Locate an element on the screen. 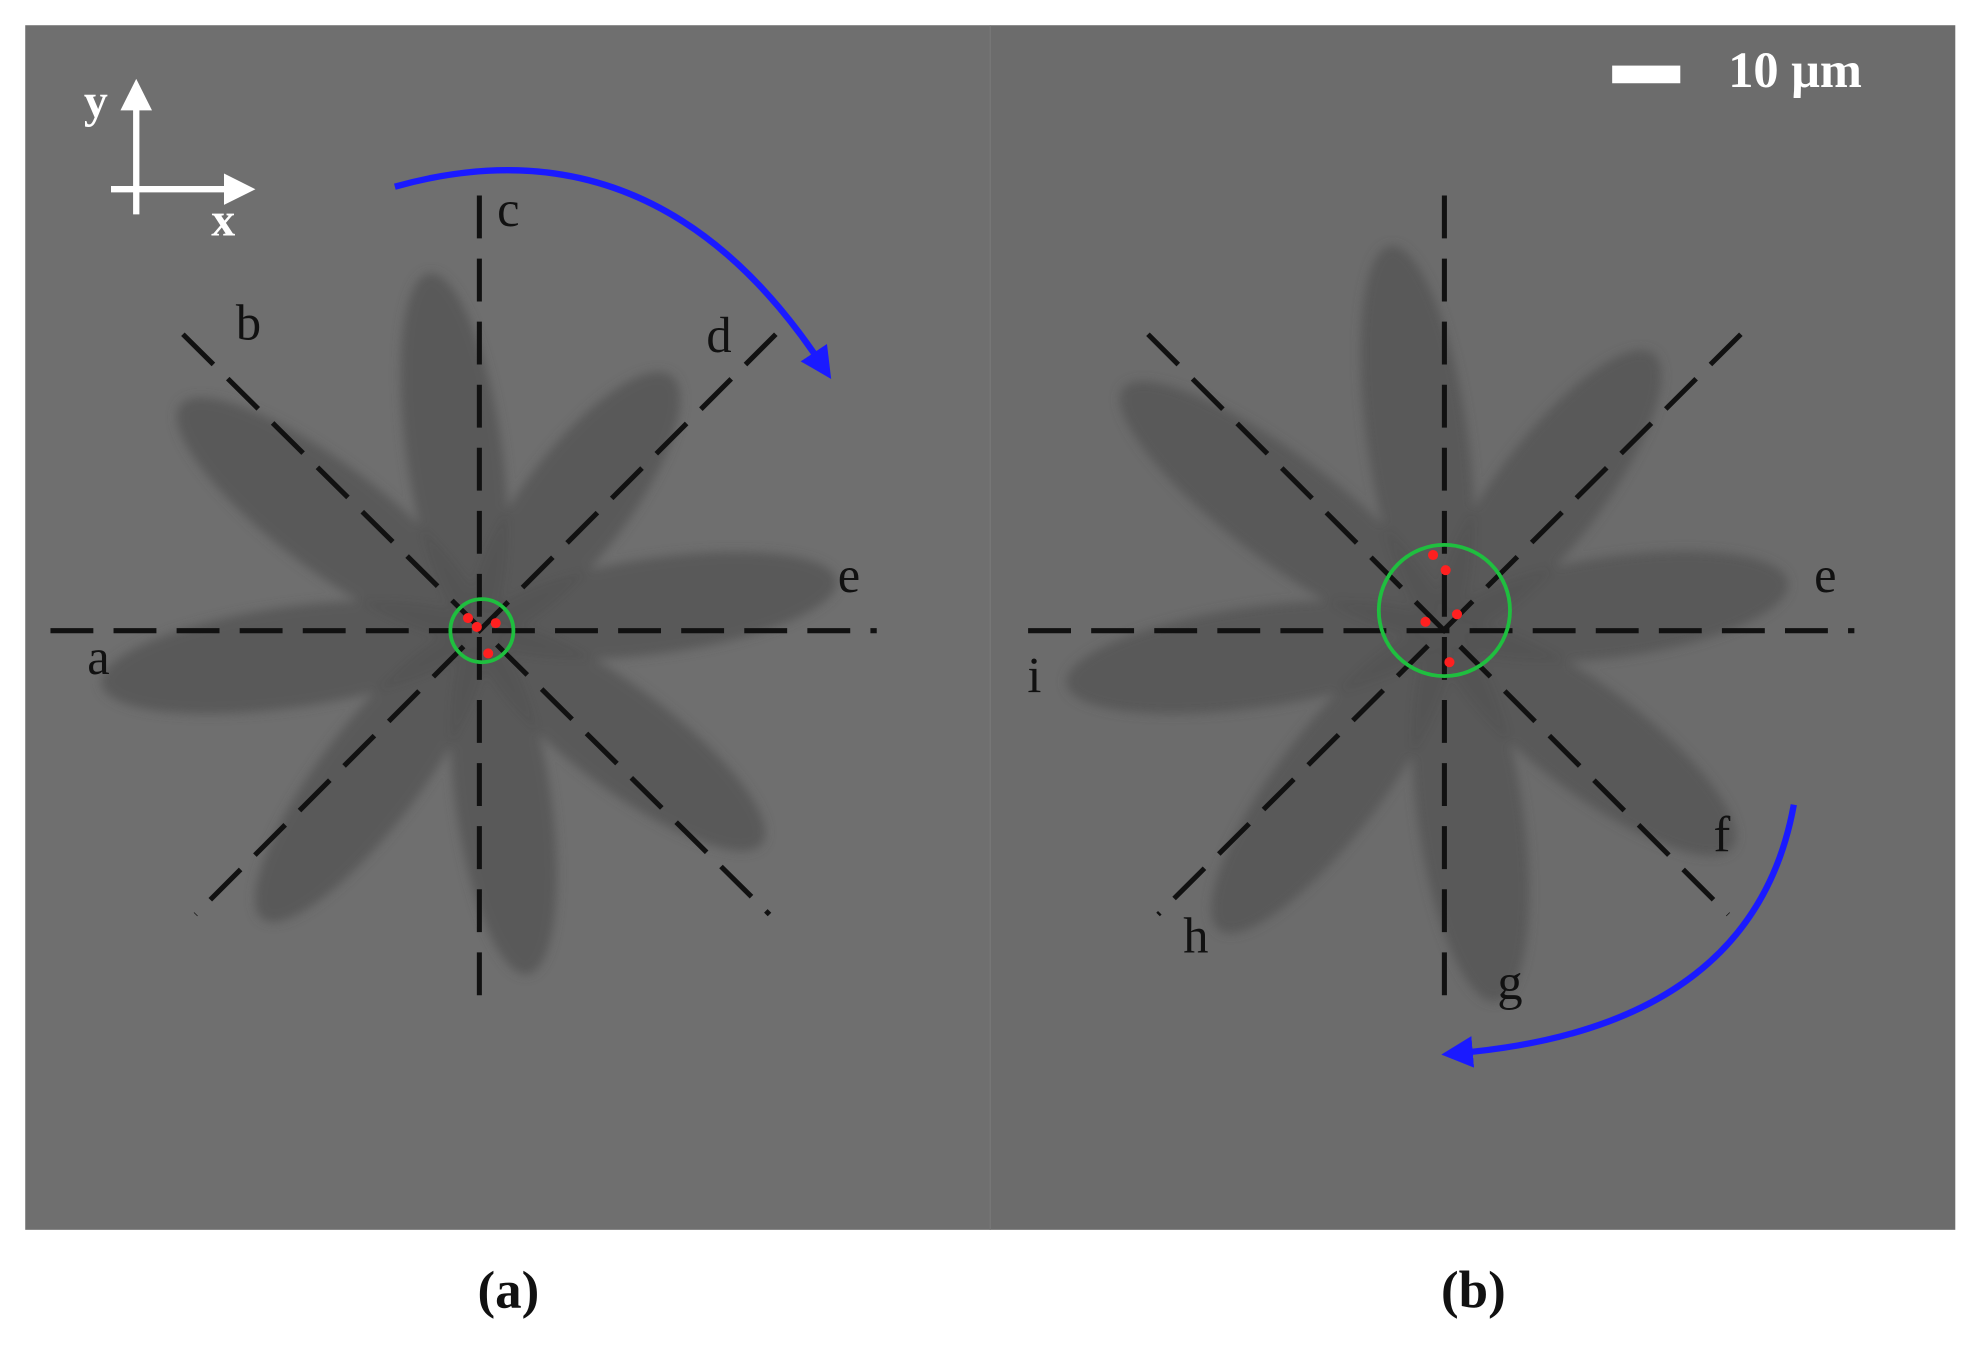  caption: (b) is located at coordinates (1473, 1291).